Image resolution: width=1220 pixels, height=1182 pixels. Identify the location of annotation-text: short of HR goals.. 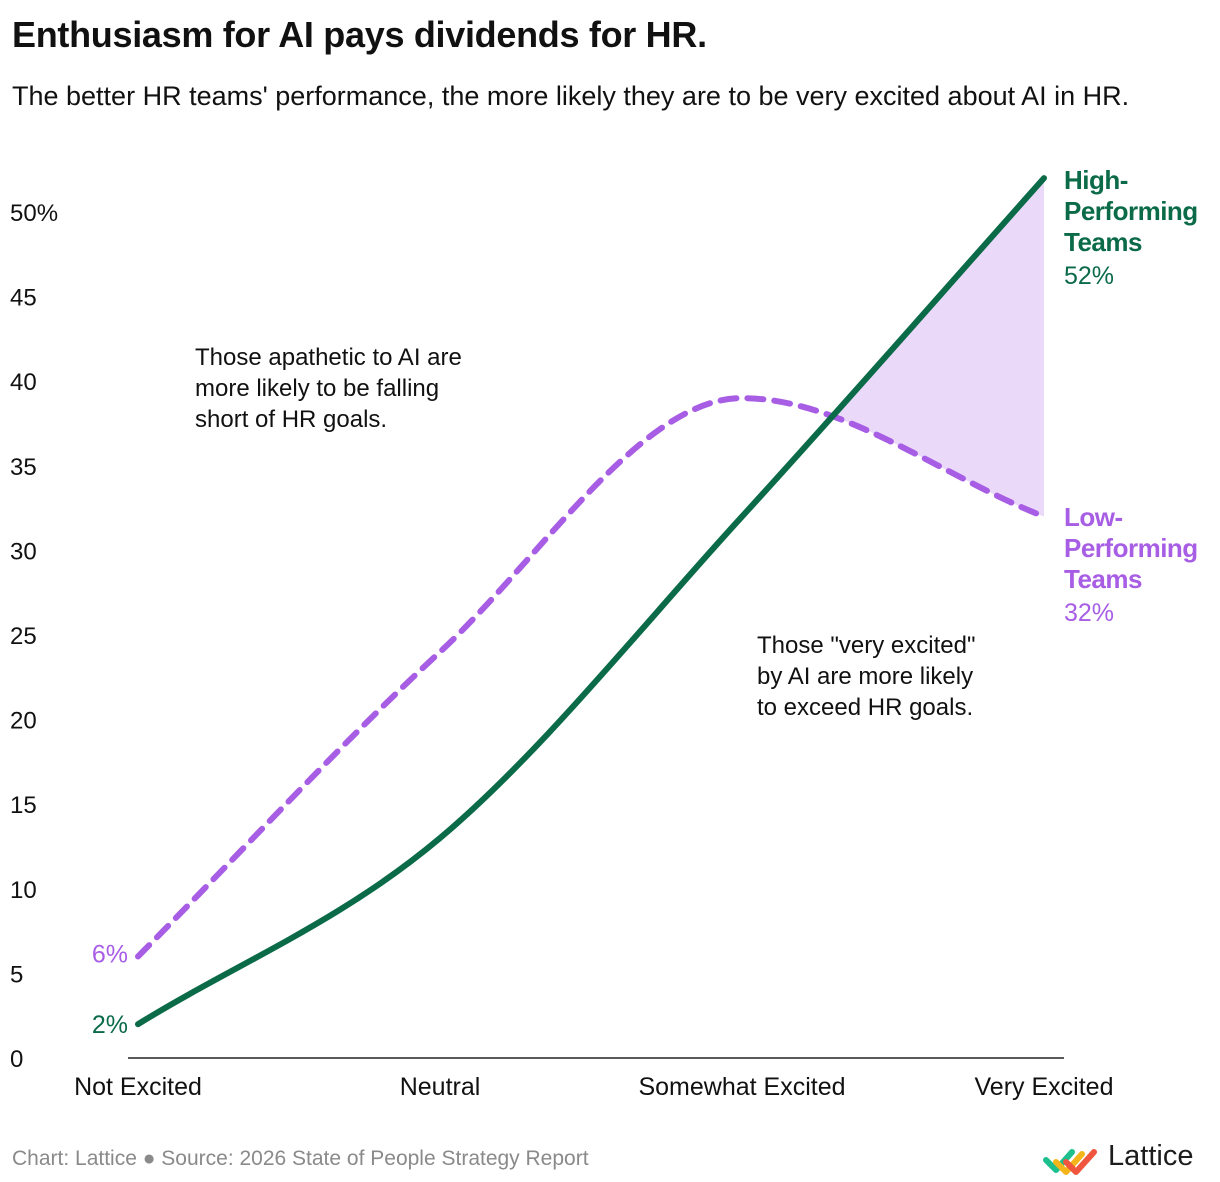
(291, 419).